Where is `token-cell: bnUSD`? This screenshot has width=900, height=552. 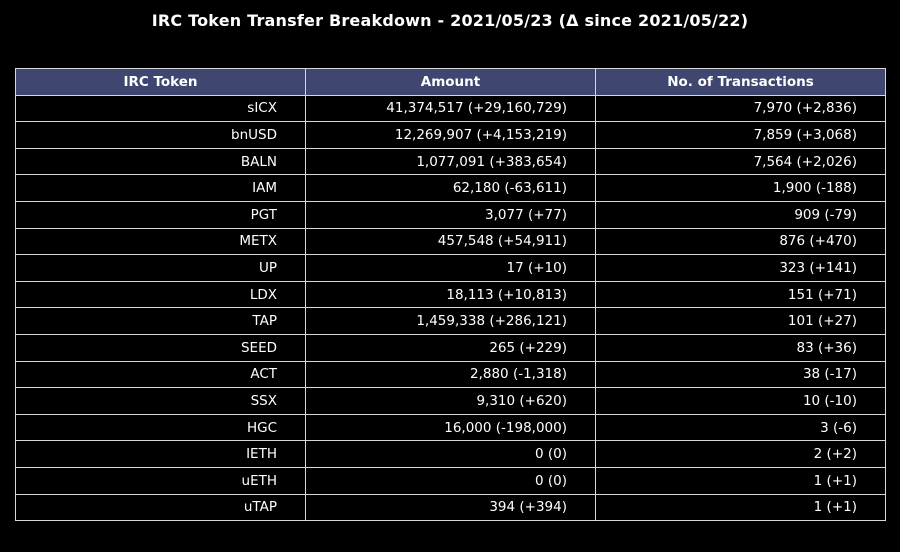
token-cell: bnUSD is located at coordinates (160, 135).